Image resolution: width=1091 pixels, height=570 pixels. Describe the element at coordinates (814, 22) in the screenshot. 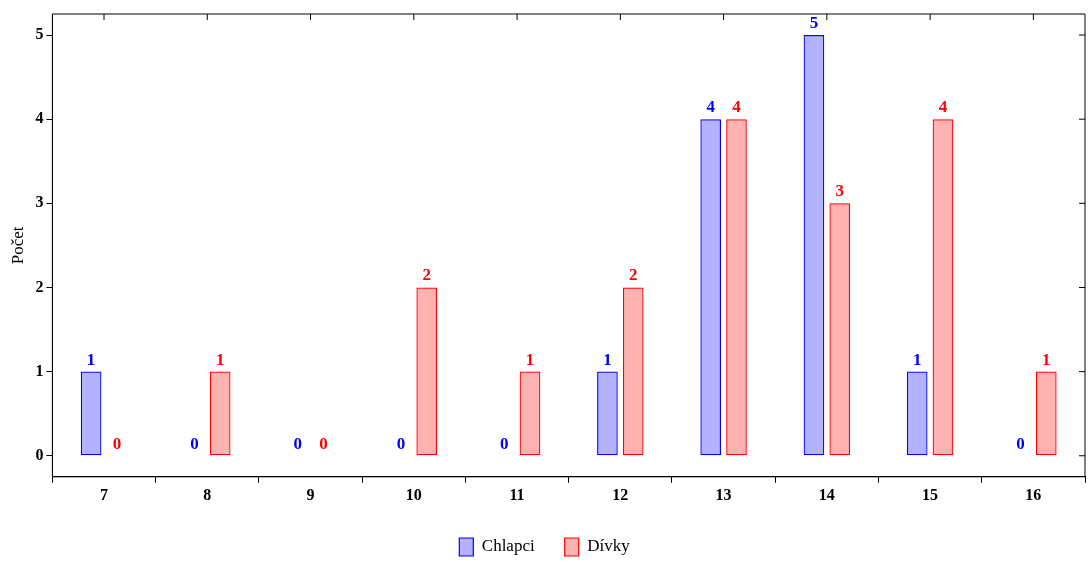

I see `data-label: 5` at that location.